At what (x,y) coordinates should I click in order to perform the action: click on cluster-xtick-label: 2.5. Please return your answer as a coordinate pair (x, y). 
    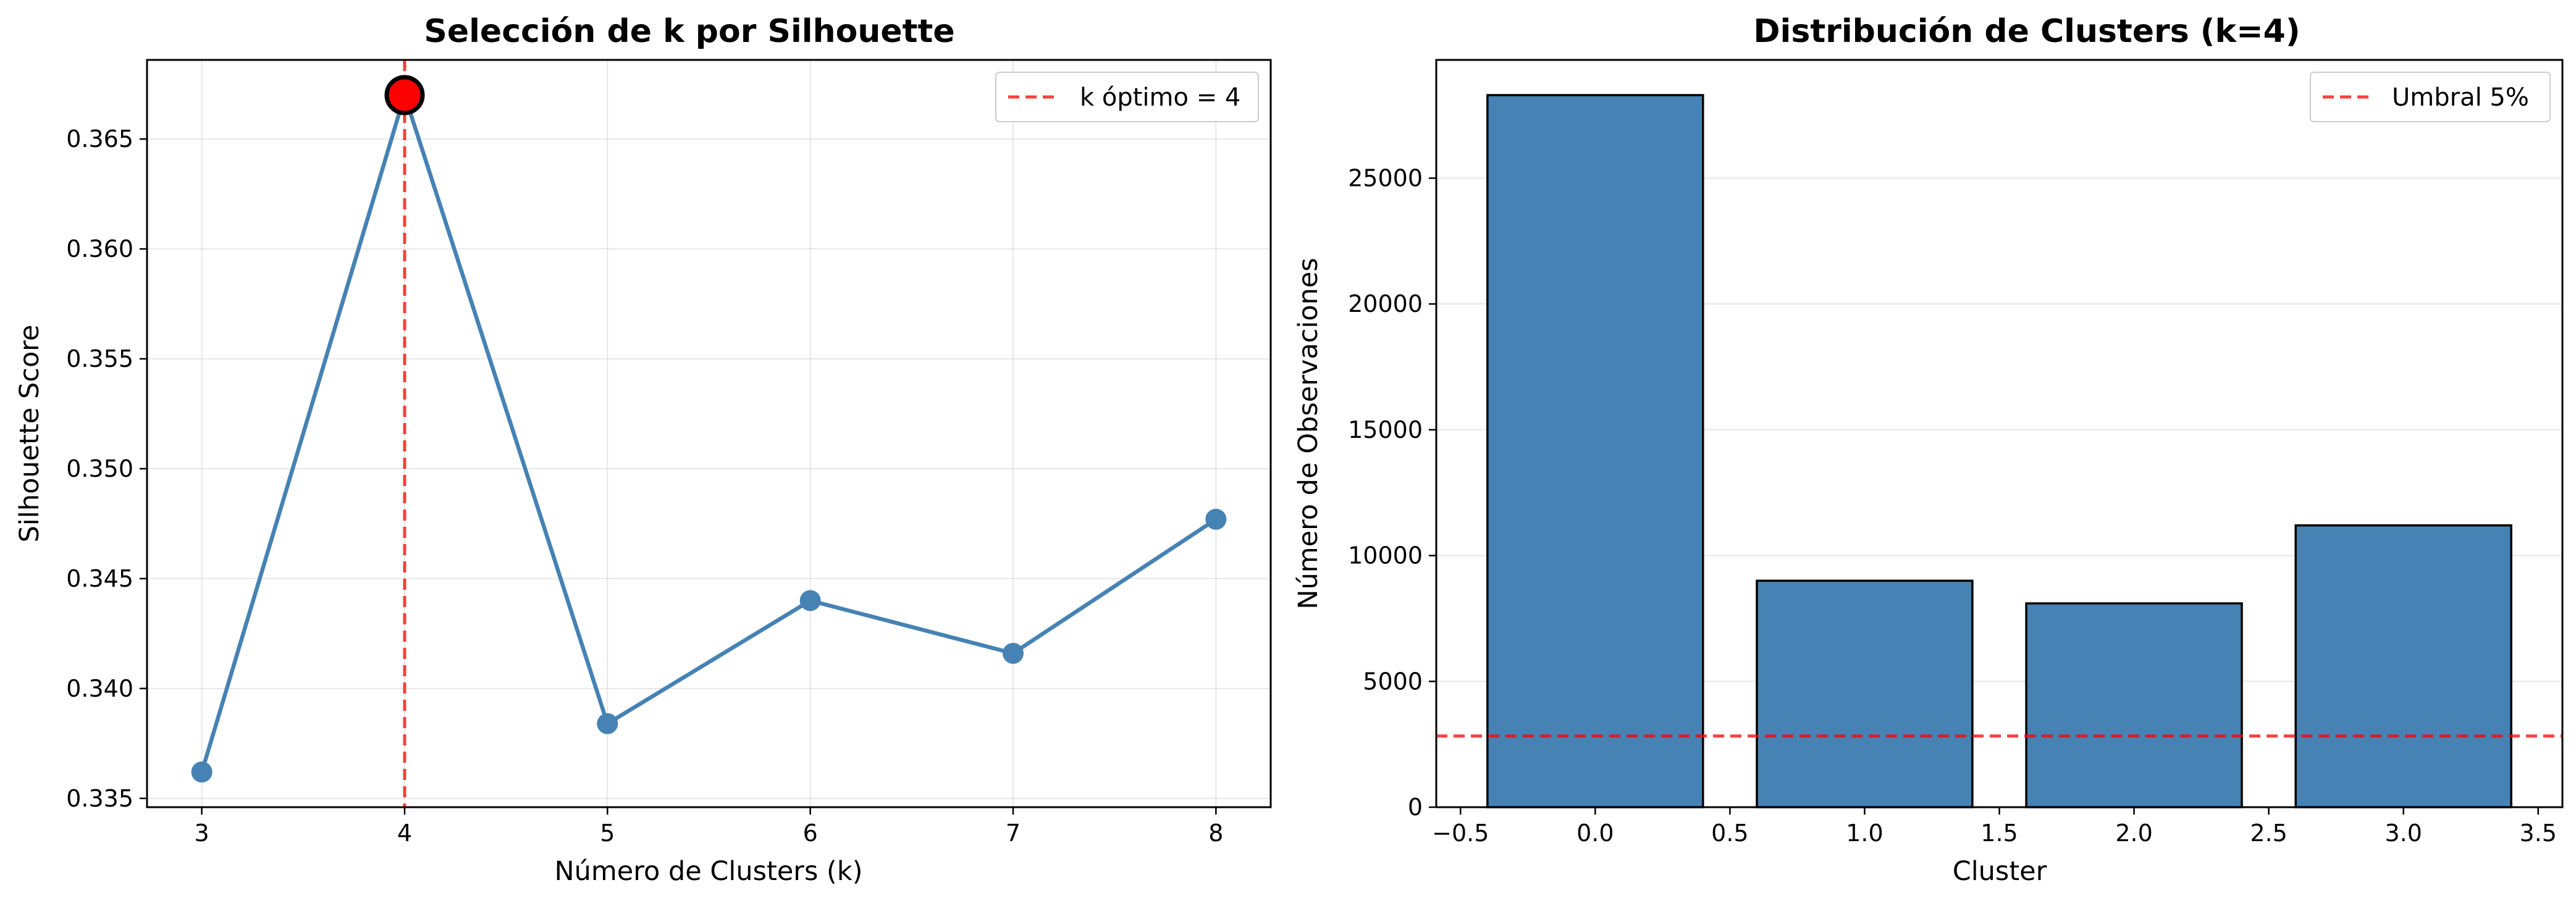
    Looking at the image, I should click on (2268, 834).